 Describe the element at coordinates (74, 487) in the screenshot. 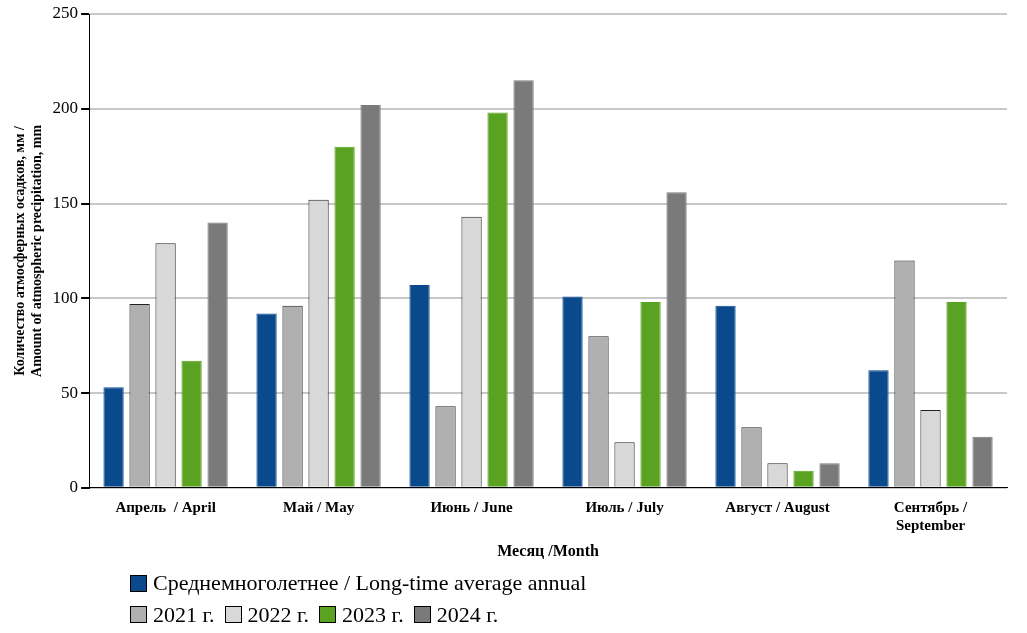

I see `y-tick-label: 0` at that location.